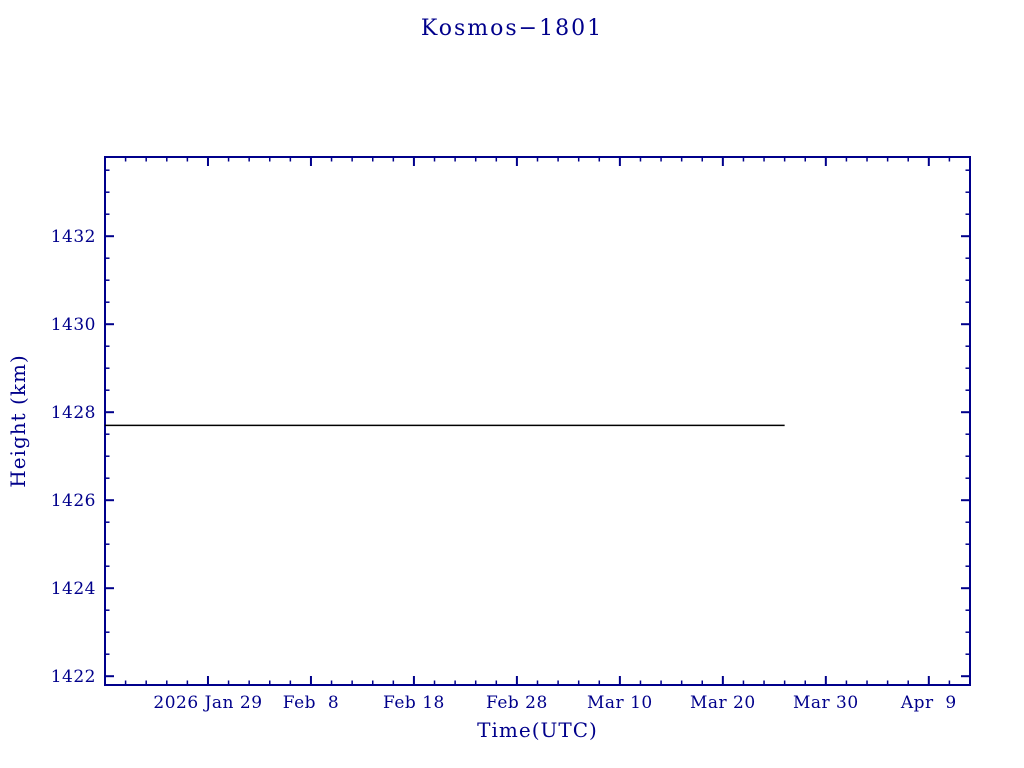 The height and width of the screenshot is (768, 1024). Describe the element at coordinates (73, 677) in the screenshot. I see `y-tick-label: 1422` at that location.